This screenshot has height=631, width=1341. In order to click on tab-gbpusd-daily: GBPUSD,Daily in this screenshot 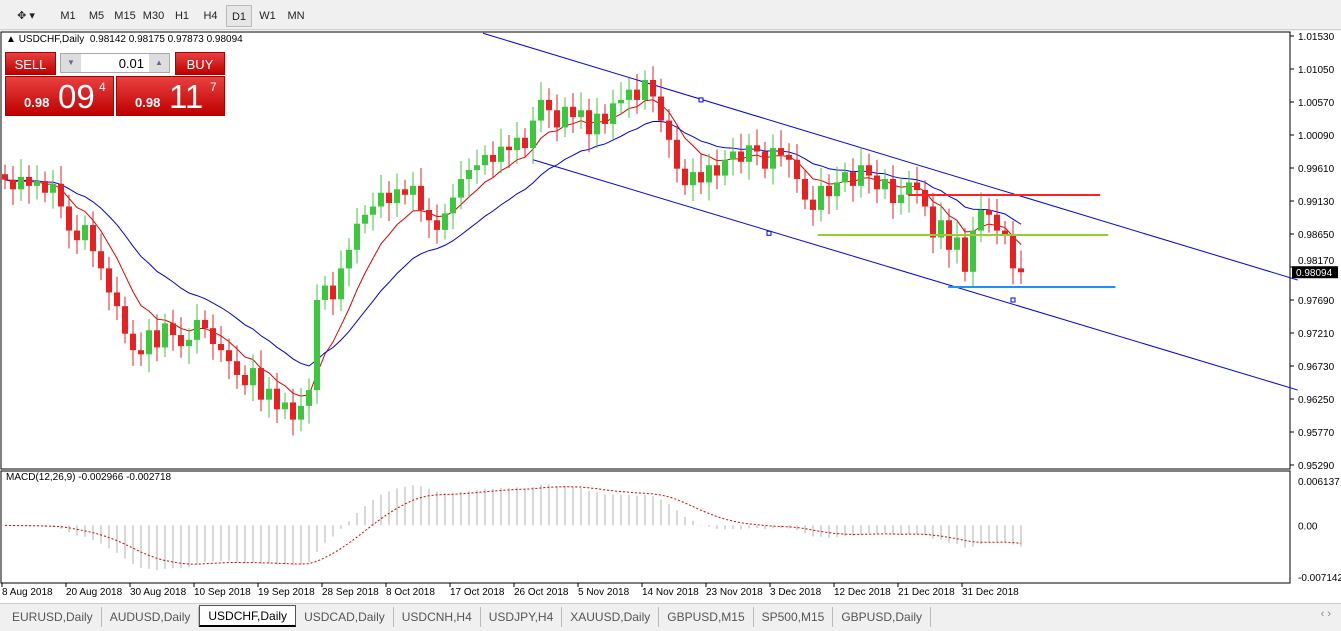, I will do `click(882, 617)`.